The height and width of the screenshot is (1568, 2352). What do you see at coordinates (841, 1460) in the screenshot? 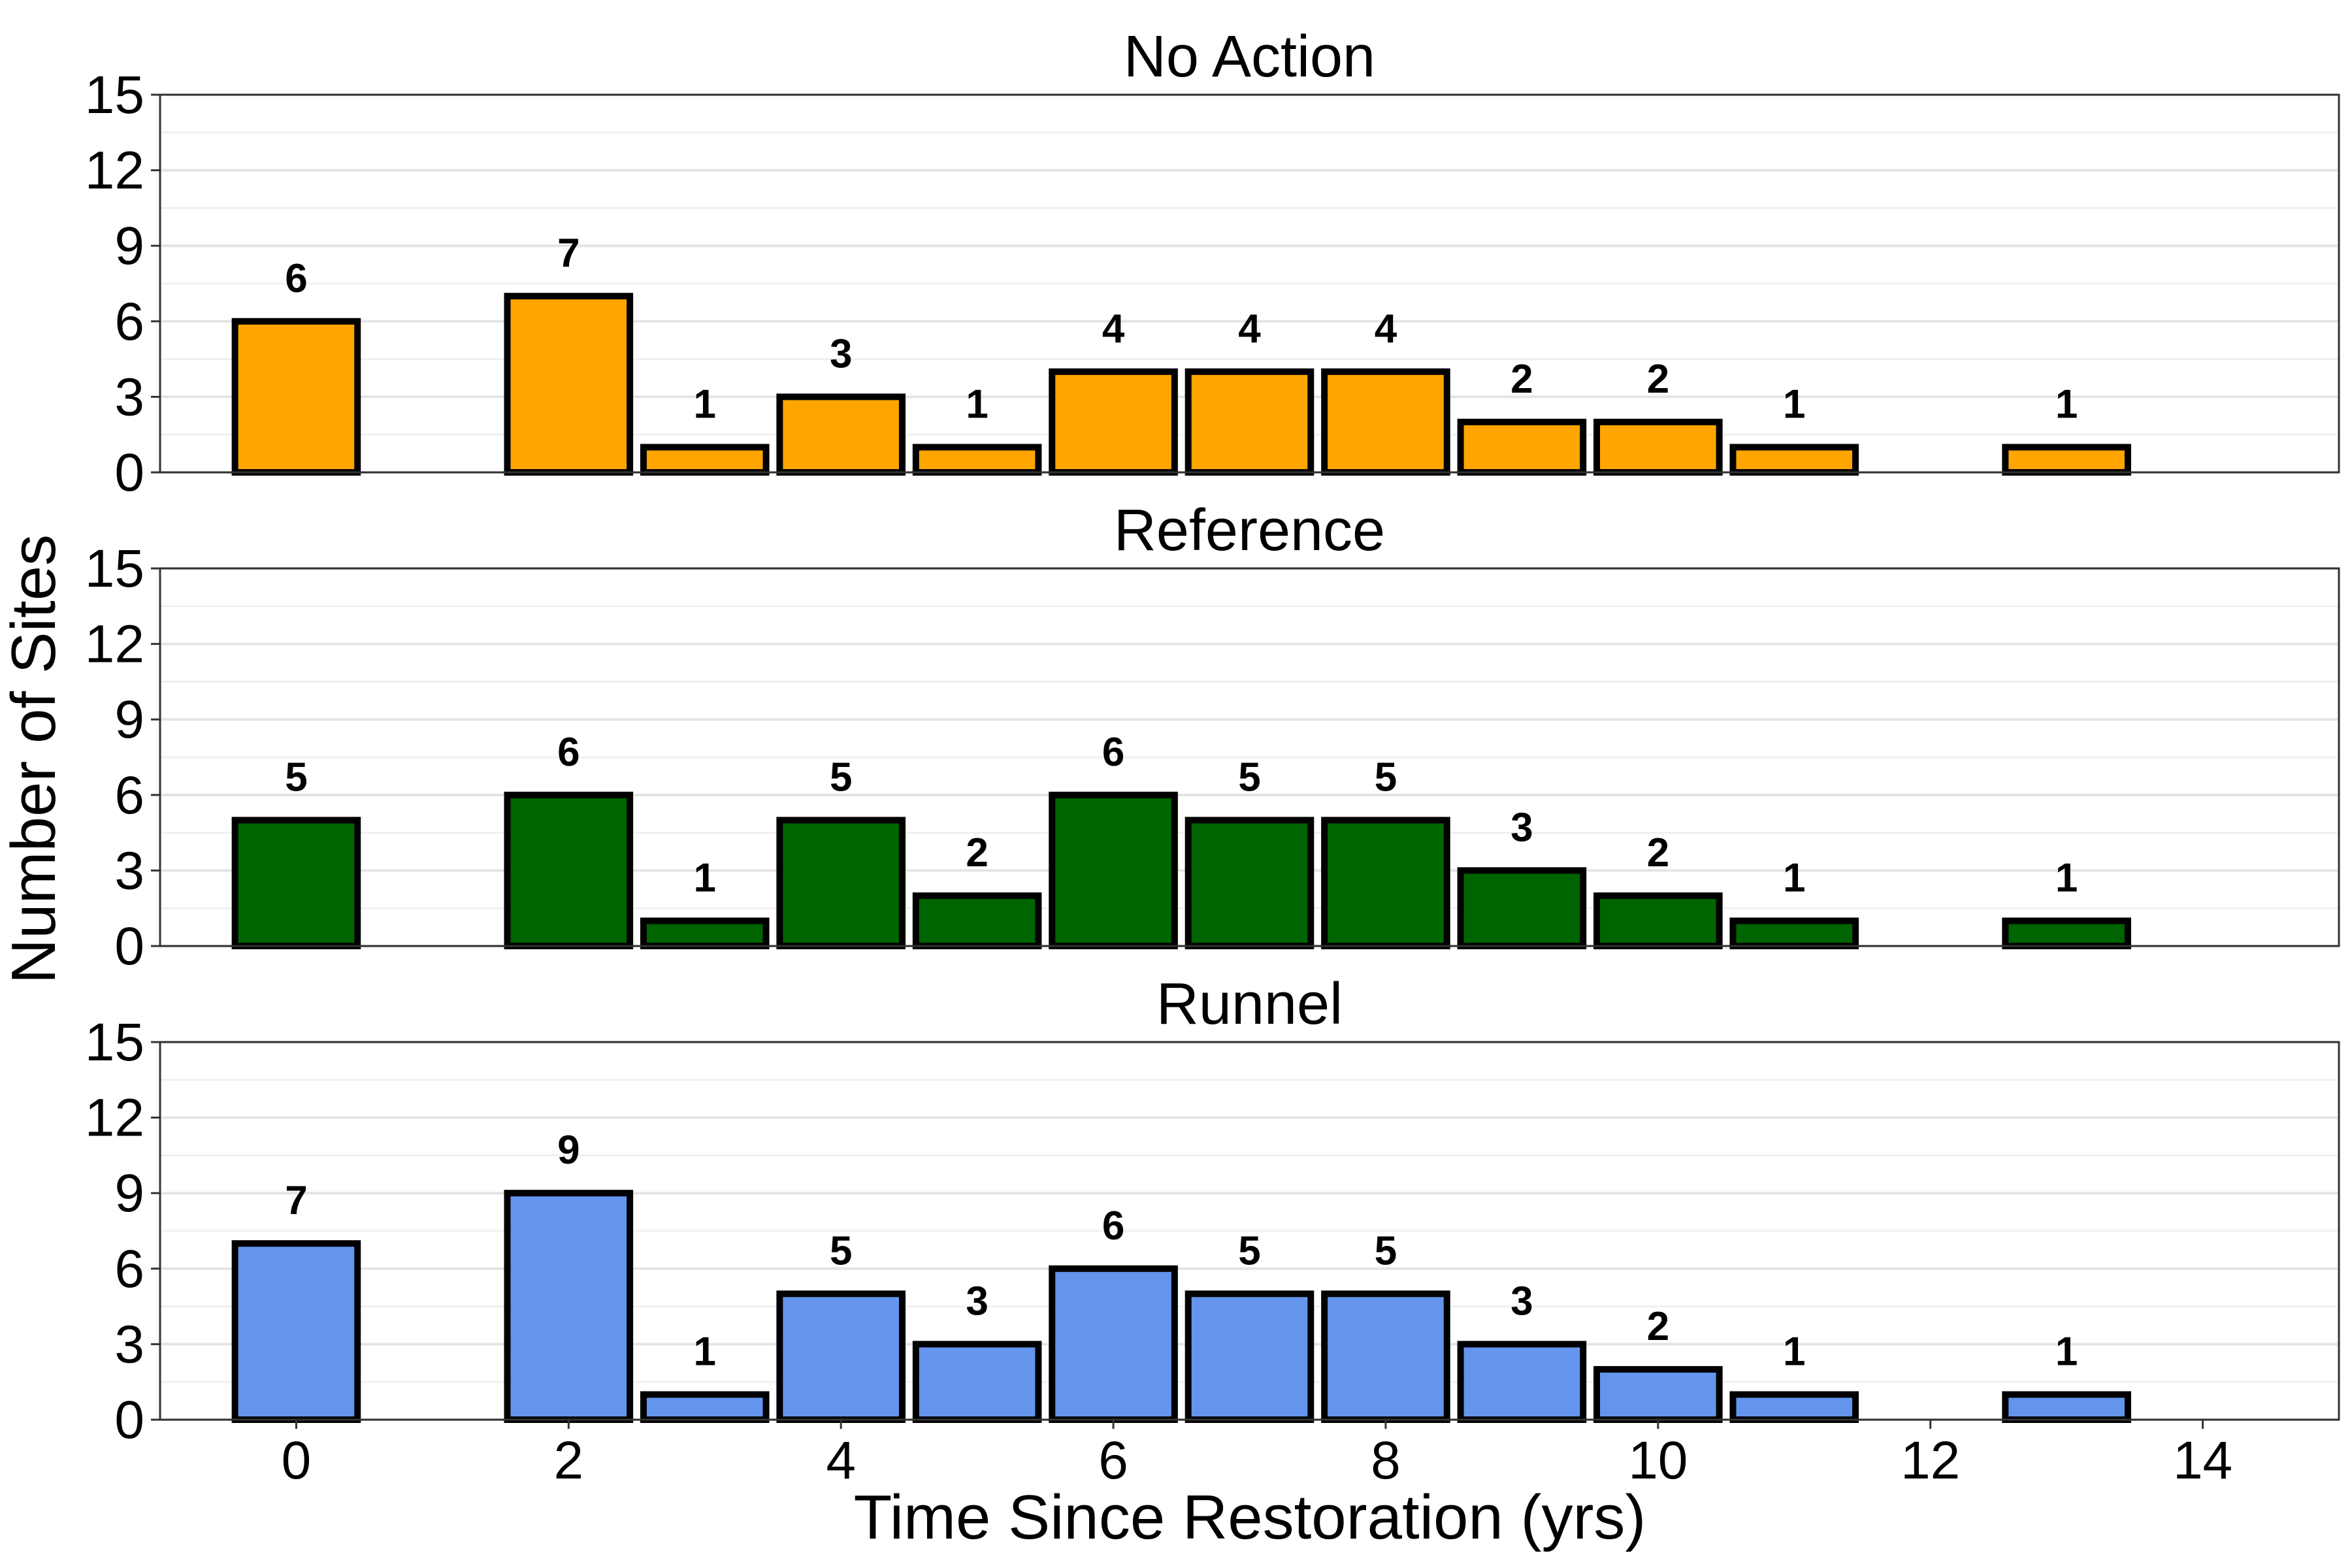
I see `x-tick-label: 4` at bounding box center [841, 1460].